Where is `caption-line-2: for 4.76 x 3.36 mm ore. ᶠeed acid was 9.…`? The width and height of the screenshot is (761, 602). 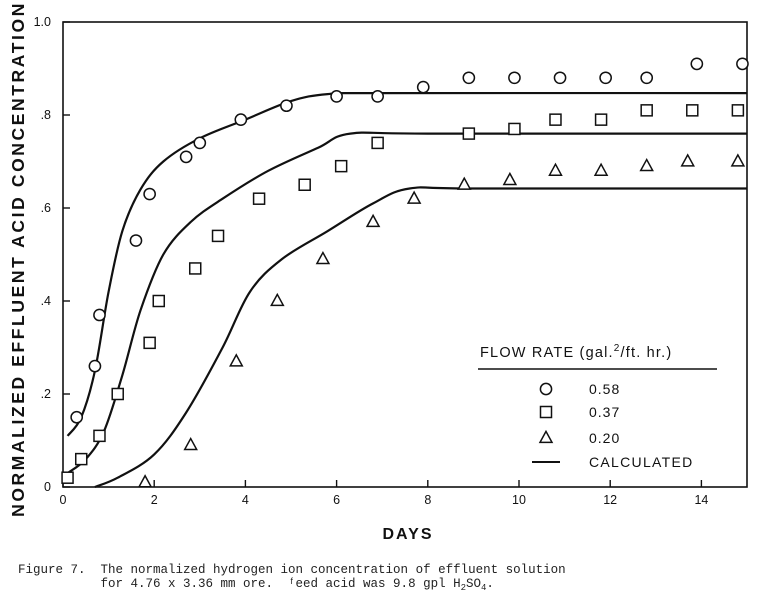 caption-line-2: for 4.76 x 3.36 mm ore. ᶠeed acid was 9.… is located at coordinates (256, 585).